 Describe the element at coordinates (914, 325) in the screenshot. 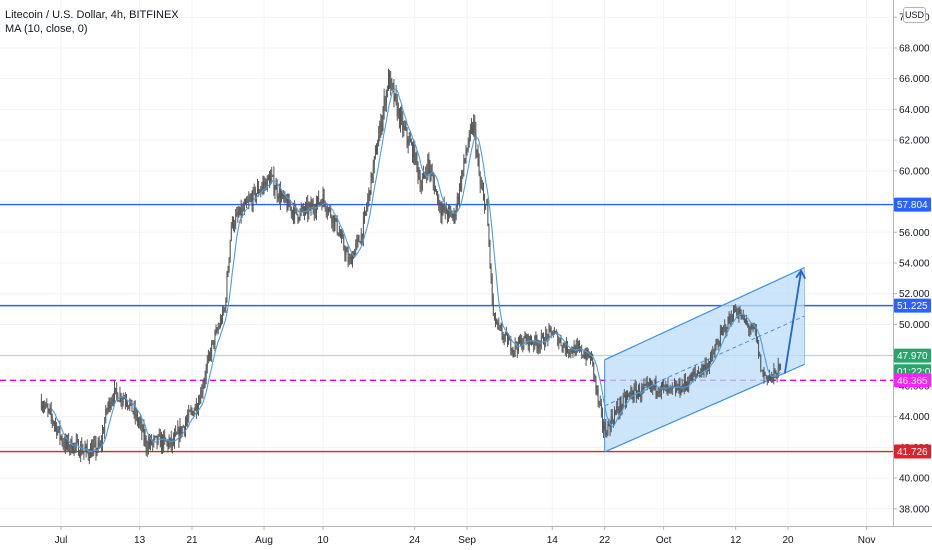

I see `price-tick-label: 50.000` at that location.